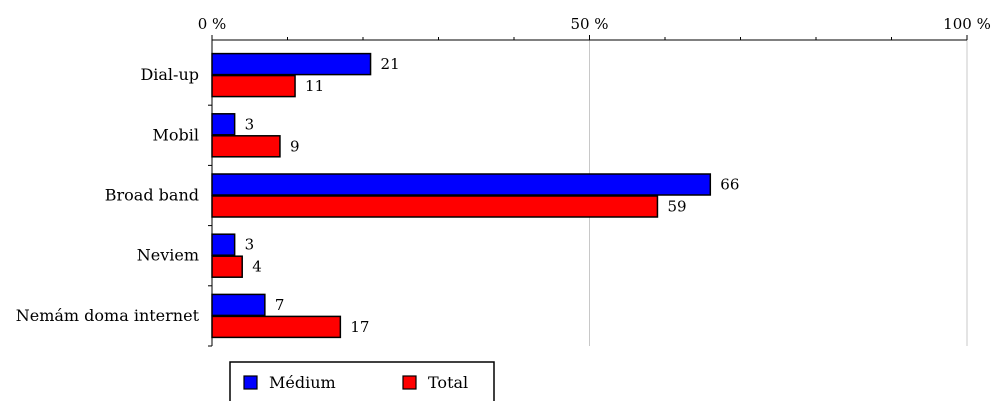 The image size is (992, 401). What do you see at coordinates (176, 134) in the screenshot?
I see `category-label: Mobil` at bounding box center [176, 134].